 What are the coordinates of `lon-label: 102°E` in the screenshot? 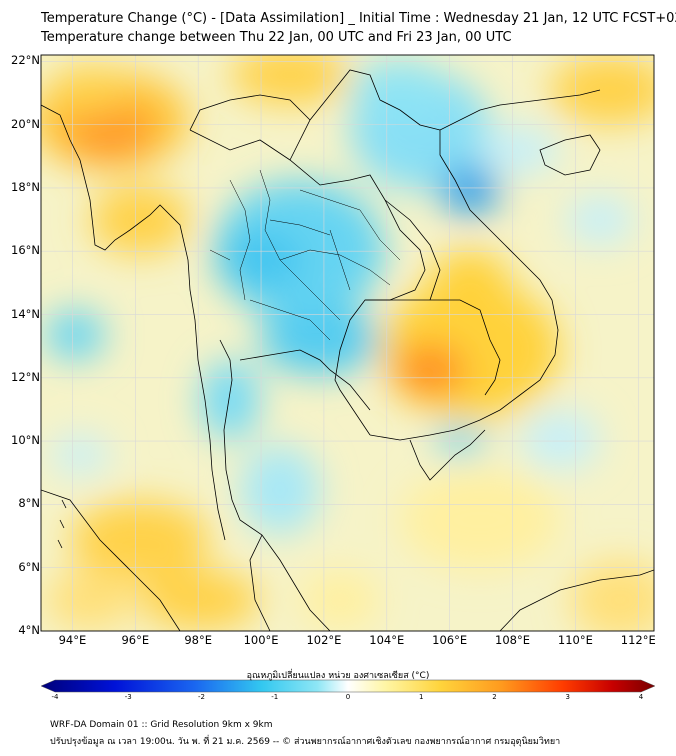 It's located at (324, 640).